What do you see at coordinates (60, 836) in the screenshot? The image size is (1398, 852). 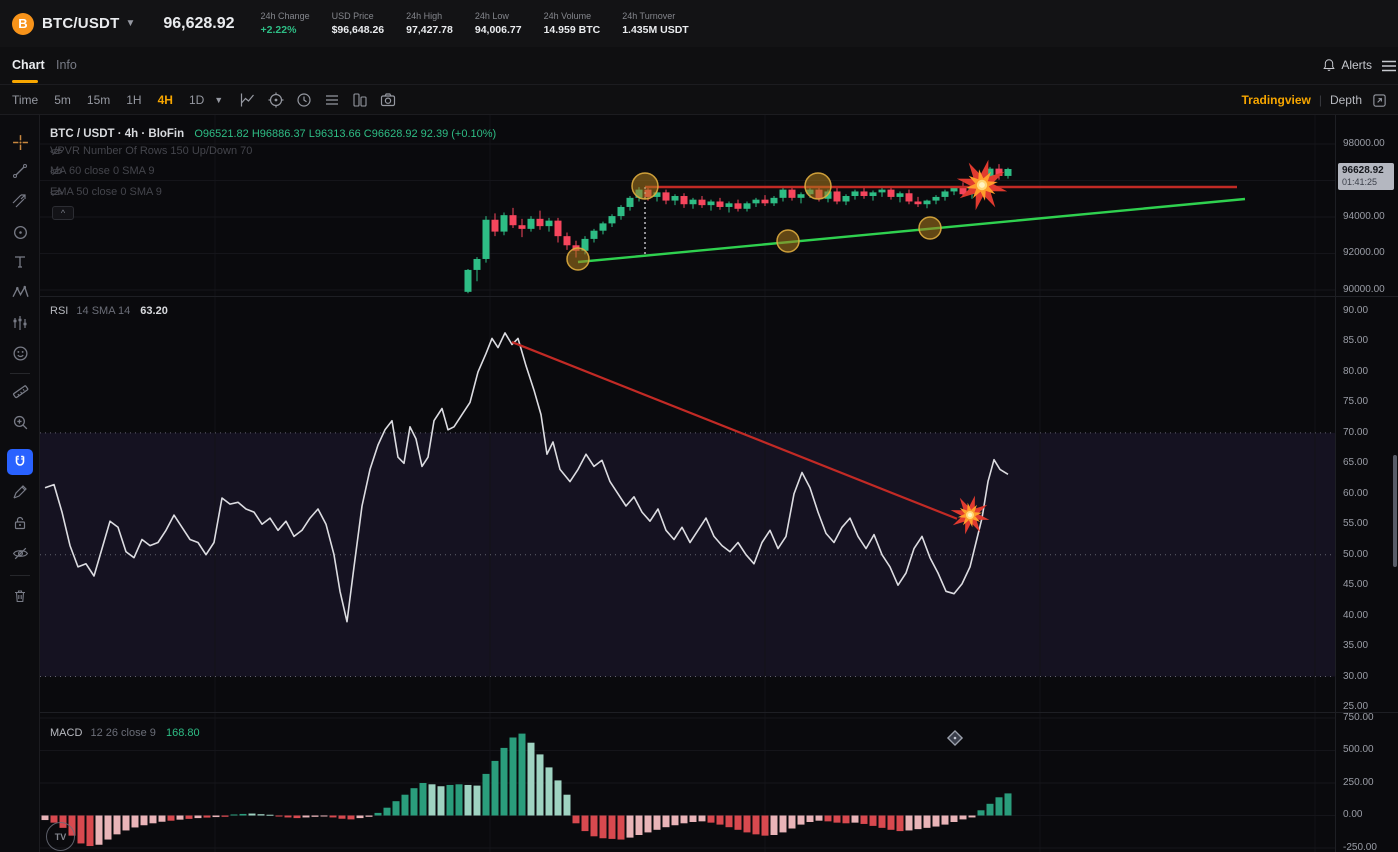 I see `tradingview-logo: TV` at bounding box center [60, 836].